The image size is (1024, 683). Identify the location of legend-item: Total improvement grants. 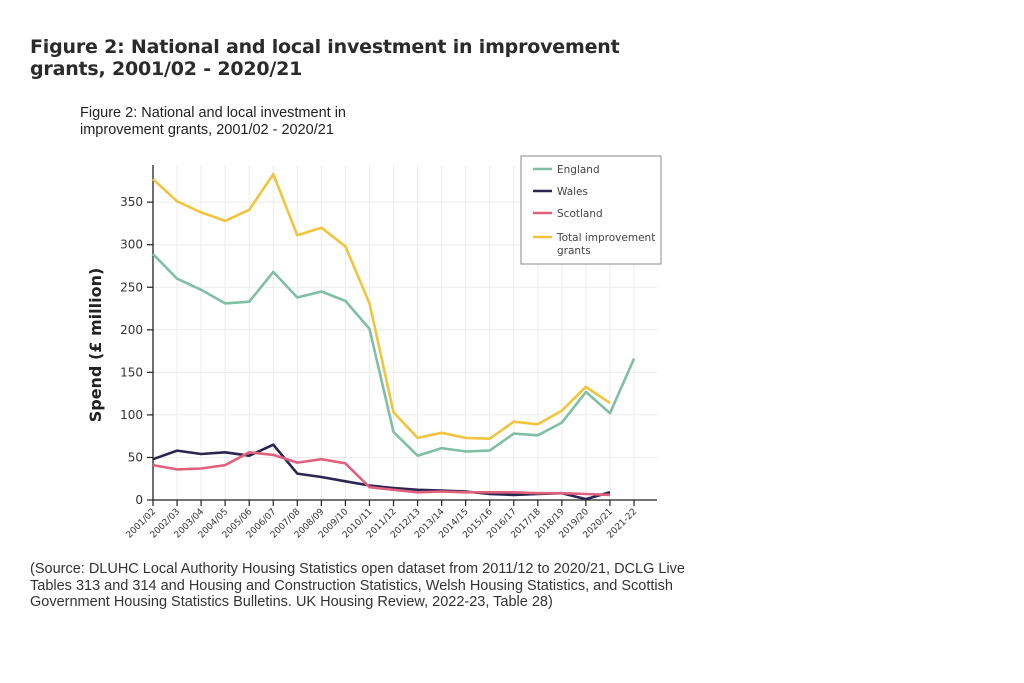
(594, 244).